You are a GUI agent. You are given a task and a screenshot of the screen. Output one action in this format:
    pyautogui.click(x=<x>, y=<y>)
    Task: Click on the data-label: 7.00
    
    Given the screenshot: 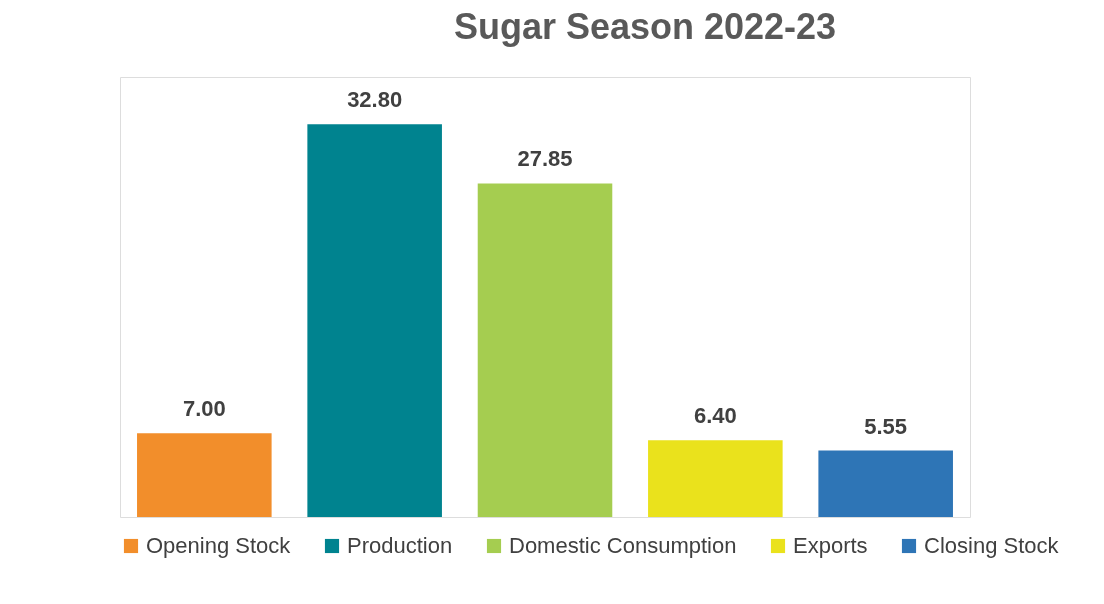 What is the action you would take?
    pyautogui.click(x=204, y=409)
    